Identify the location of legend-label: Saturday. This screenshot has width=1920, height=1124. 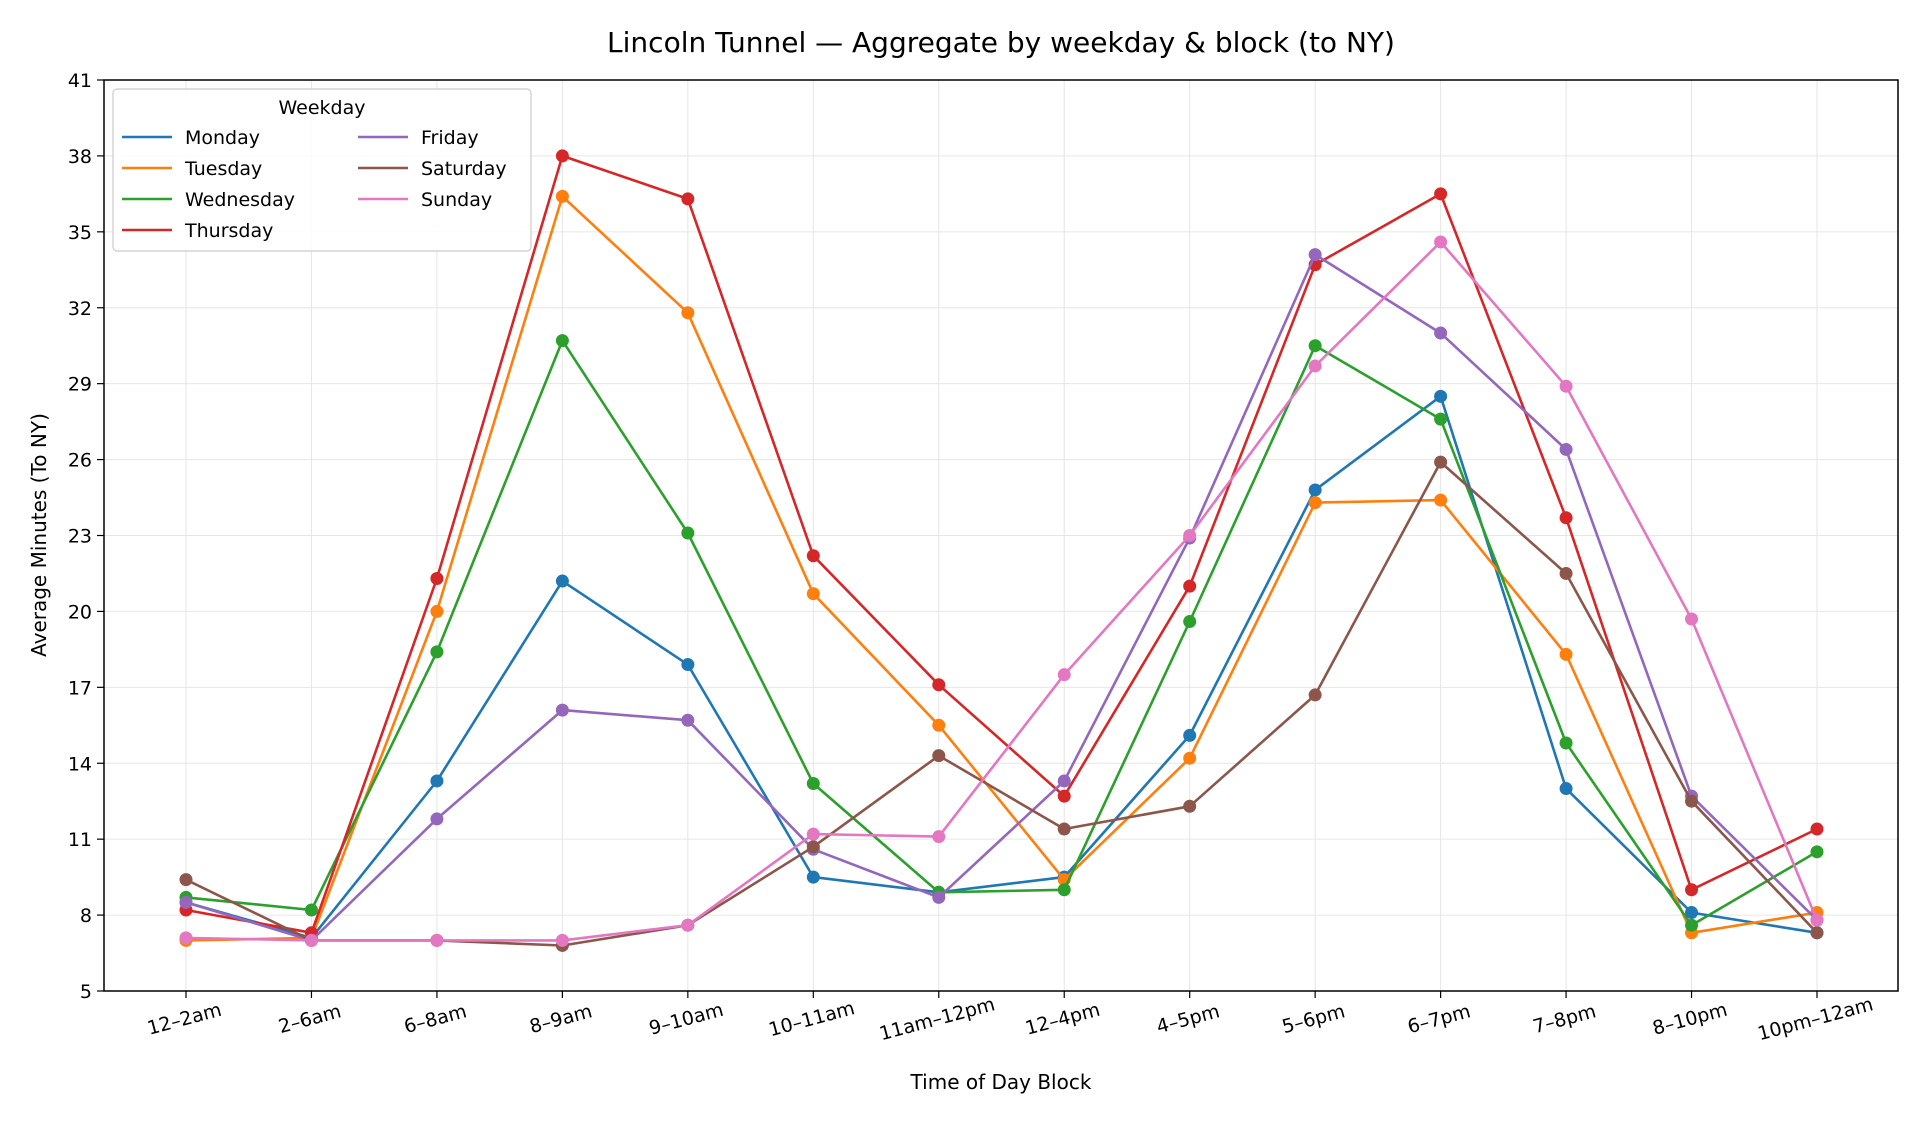
(464, 169).